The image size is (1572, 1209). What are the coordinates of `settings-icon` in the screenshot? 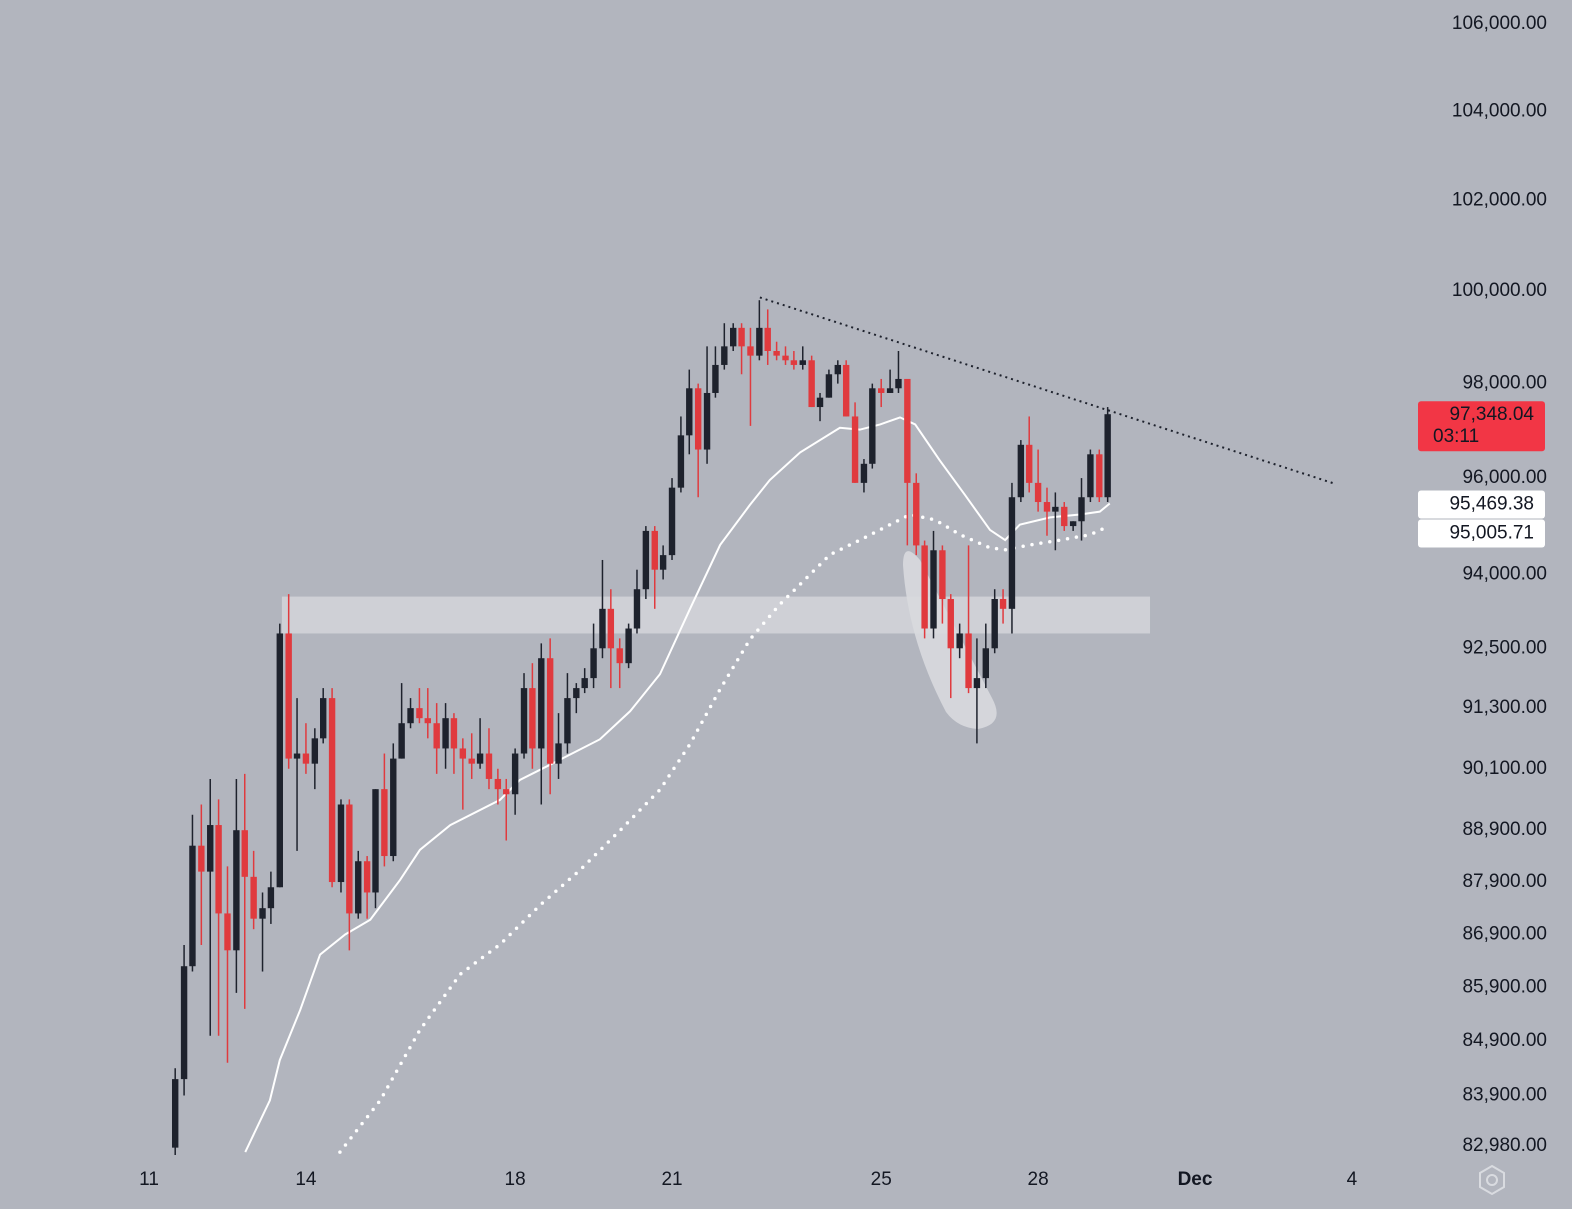 It's located at (1492, 1180).